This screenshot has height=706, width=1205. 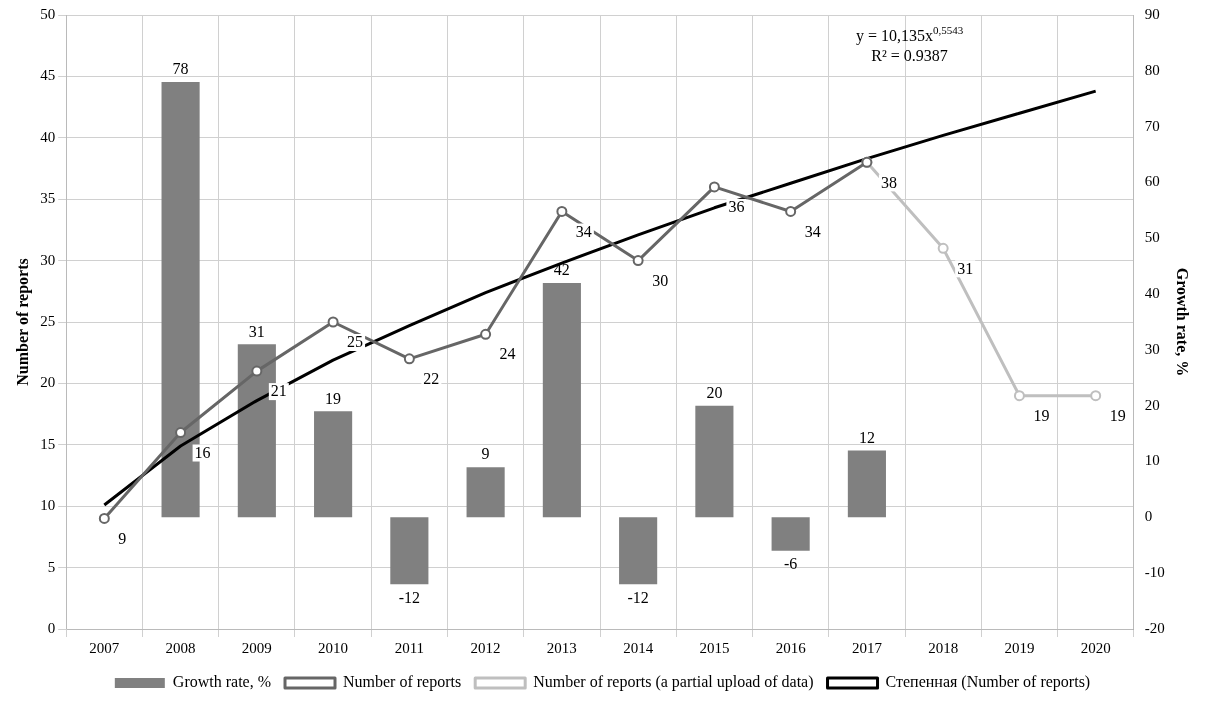 I want to click on y-tick-label: 45, so click(x=48, y=75).